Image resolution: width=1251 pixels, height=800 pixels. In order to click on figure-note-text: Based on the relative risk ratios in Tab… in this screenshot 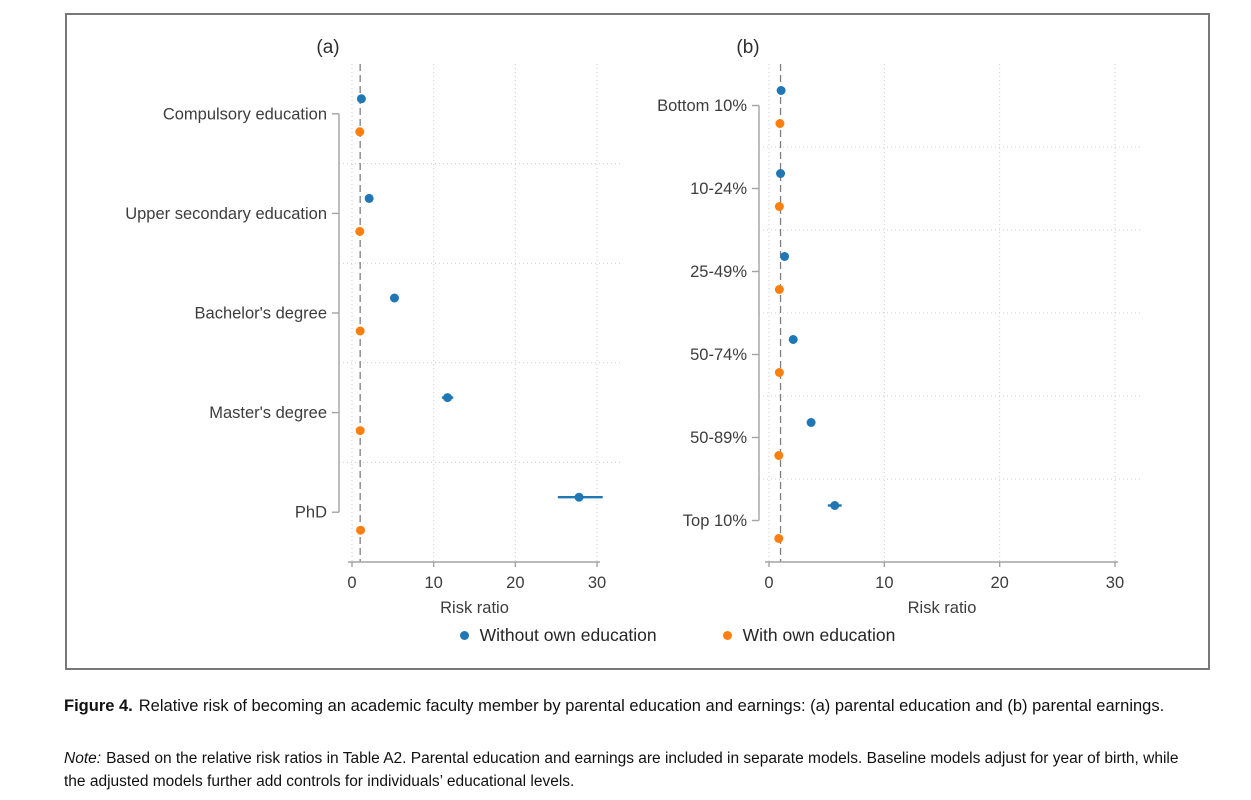, I will do `click(621, 770)`.